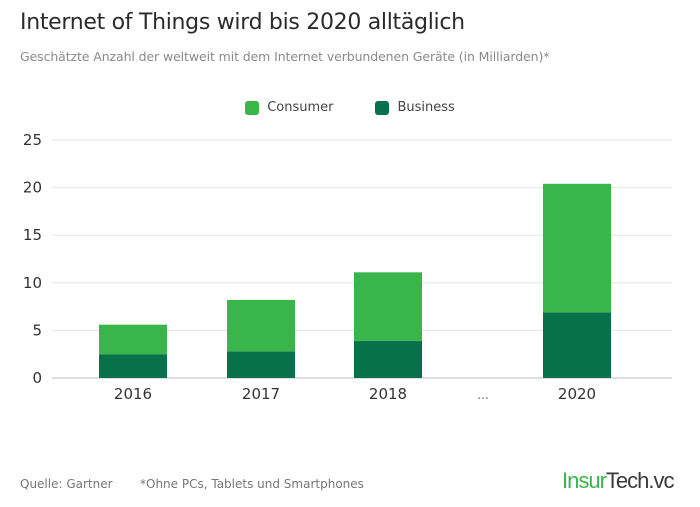 The width and height of the screenshot is (700, 507). I want to click on y-tick-label: 0, so click(37, 378).